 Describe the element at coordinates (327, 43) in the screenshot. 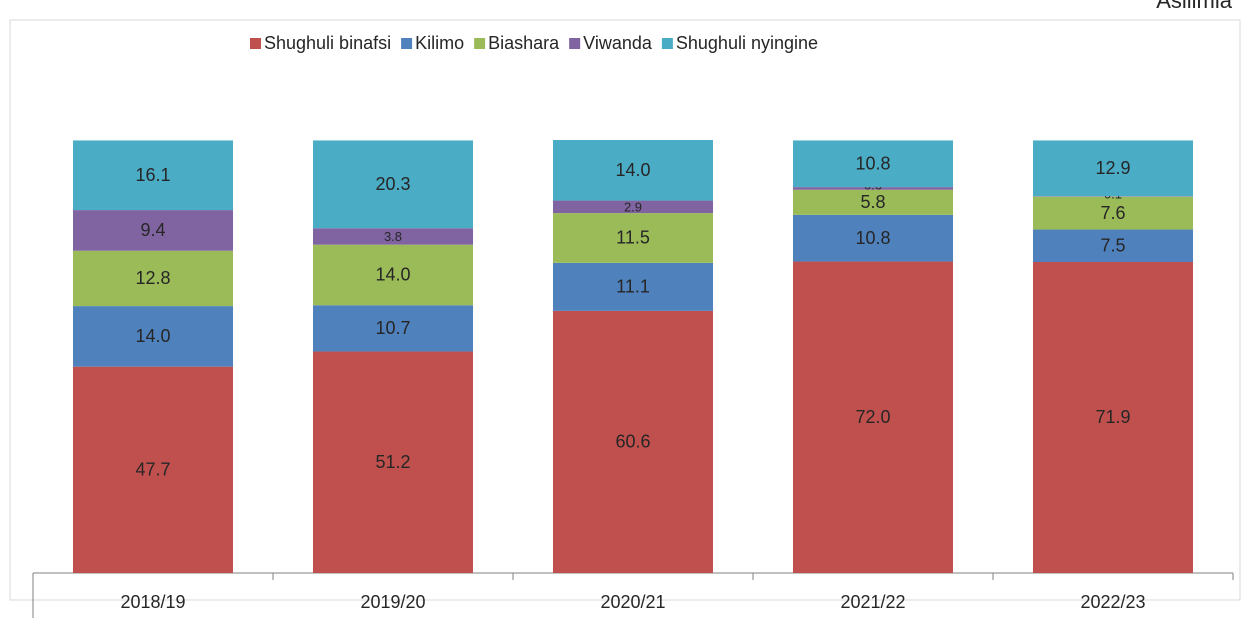

I see `legend-label: Shughuli binafsi` at that location.